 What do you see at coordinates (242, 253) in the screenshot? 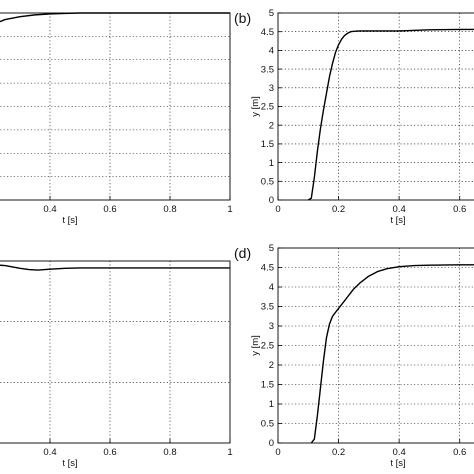
I see `panel-label: (d)` at bounding box center [242, 253].